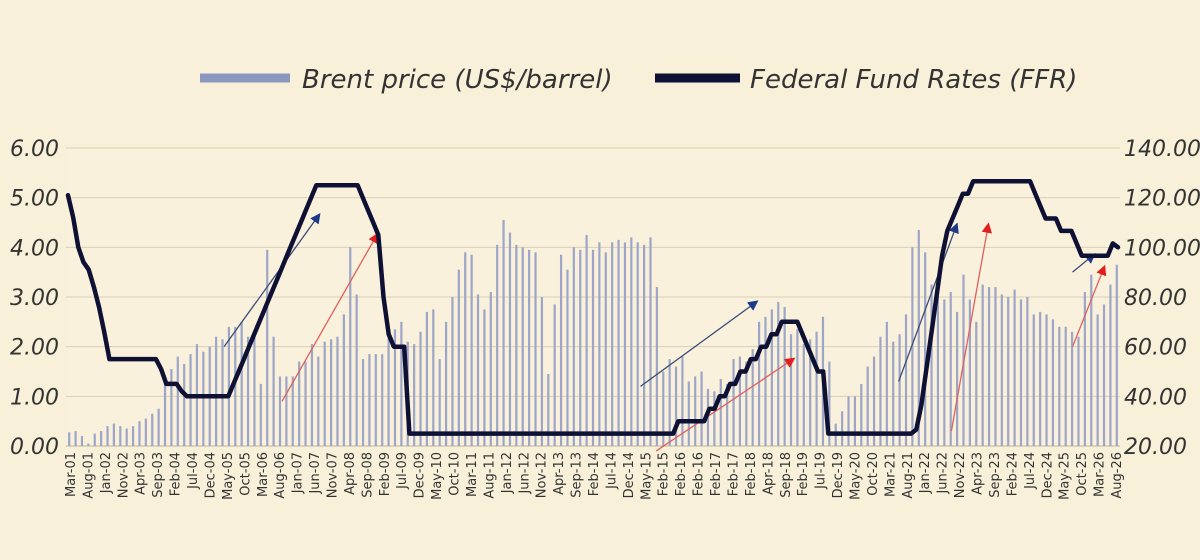  Describe the element at coordinates (890, 474) in the screenshot. I see `x-tick-label: Mar-21` at that location.